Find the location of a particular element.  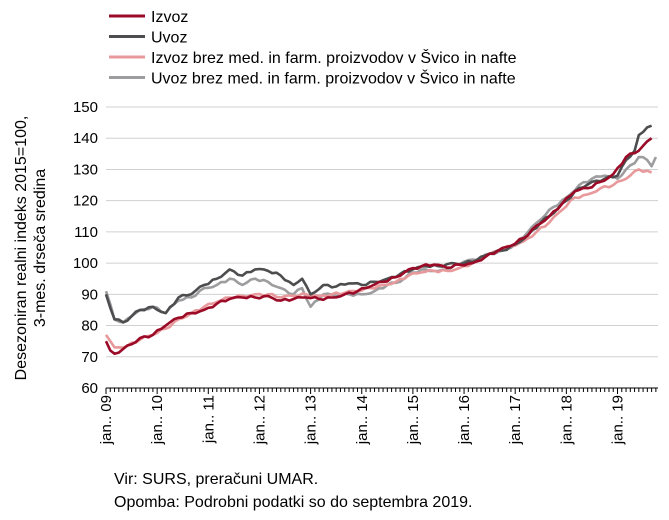

x-tick-label: jan.. 15 is located at coordinates (413, 420).